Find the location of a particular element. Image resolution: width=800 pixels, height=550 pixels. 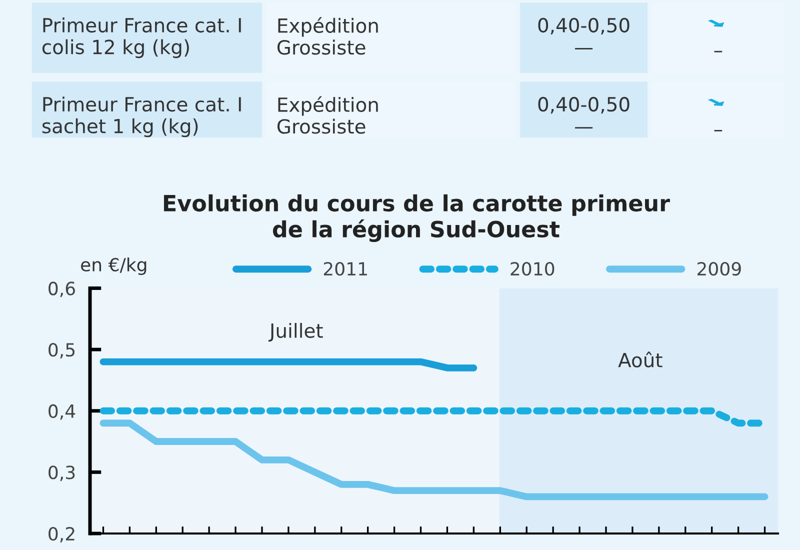

legend-label: 2011 is located at coordinates (345, 269).